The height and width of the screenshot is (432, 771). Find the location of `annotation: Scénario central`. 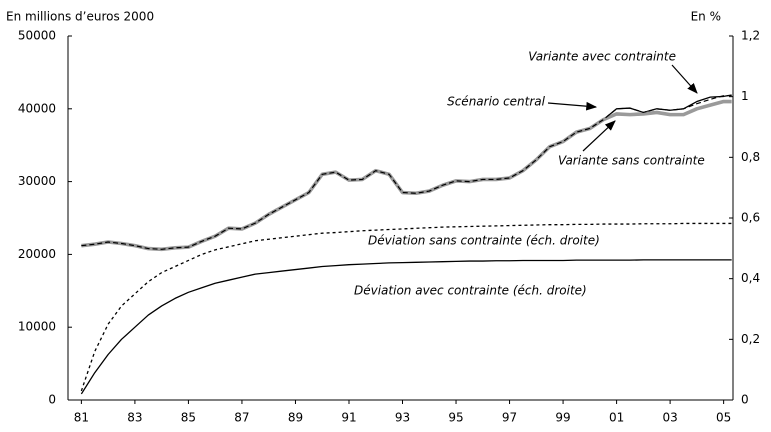

annotation: Scénario central is located at coordinates (496, 102).